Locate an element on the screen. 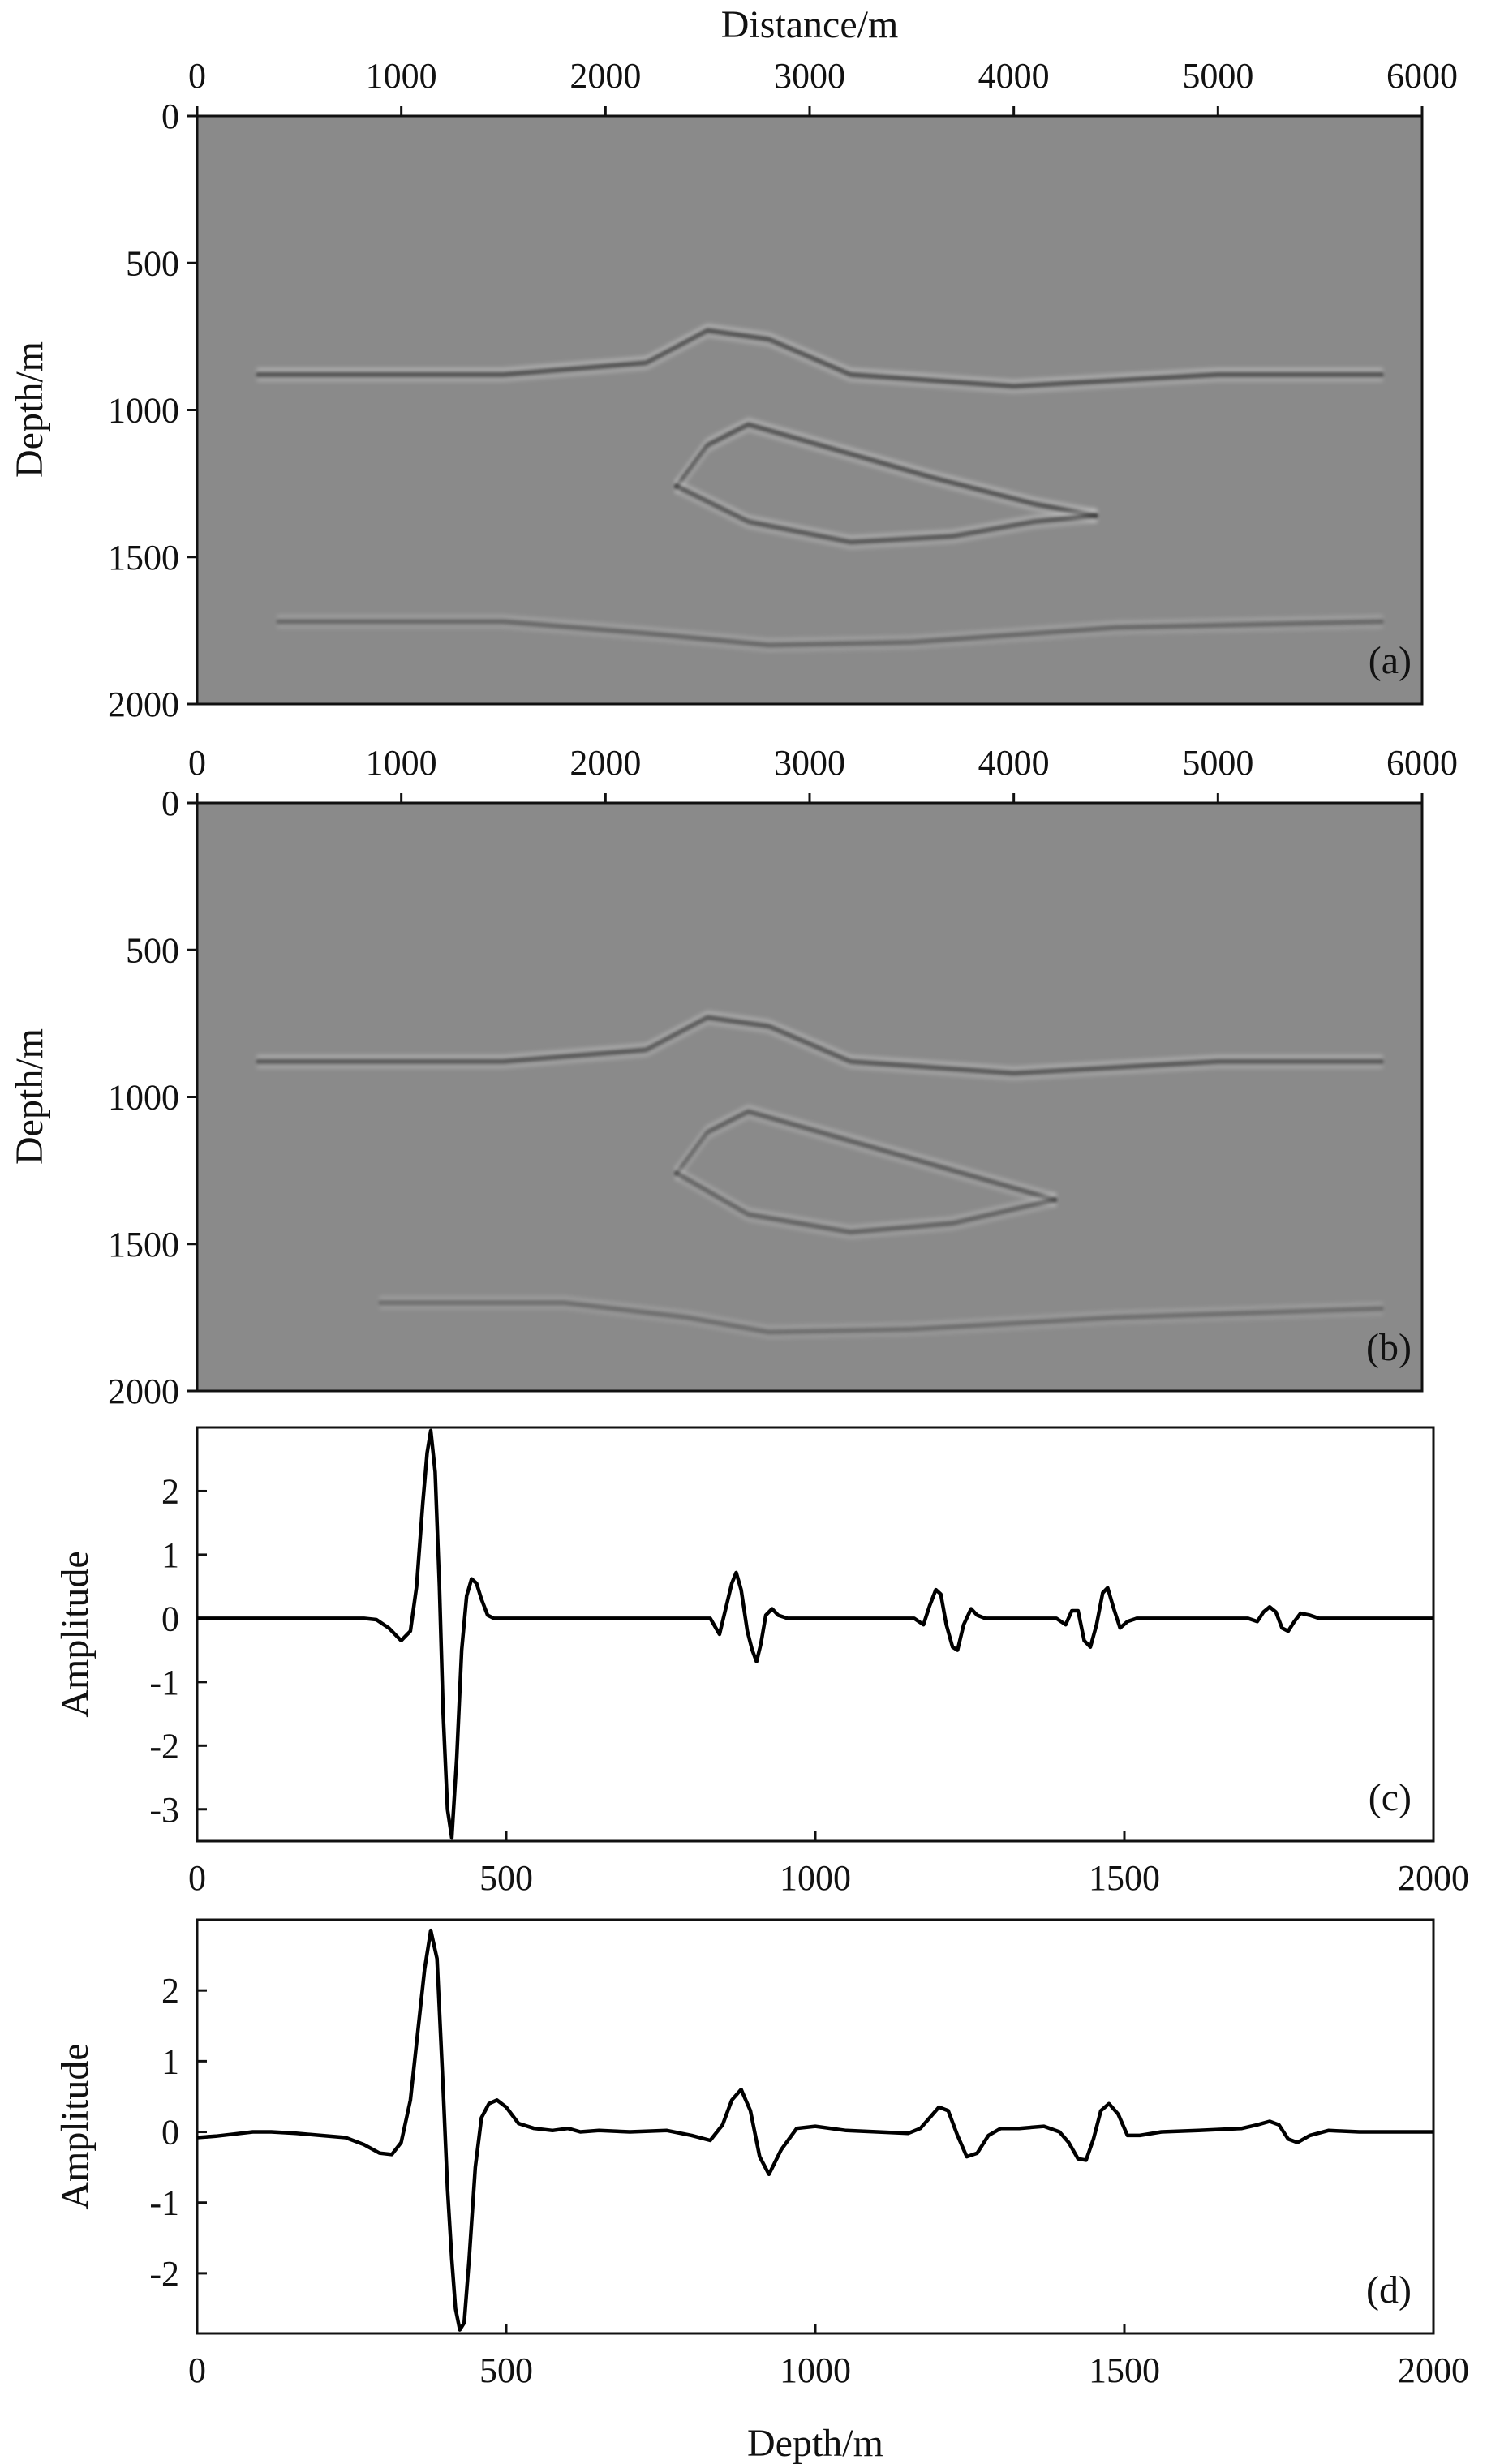 Image resolution: width=1487 pixels, height=2464 pixels. panel-a-reflectors is located at coordinates (819, 437).